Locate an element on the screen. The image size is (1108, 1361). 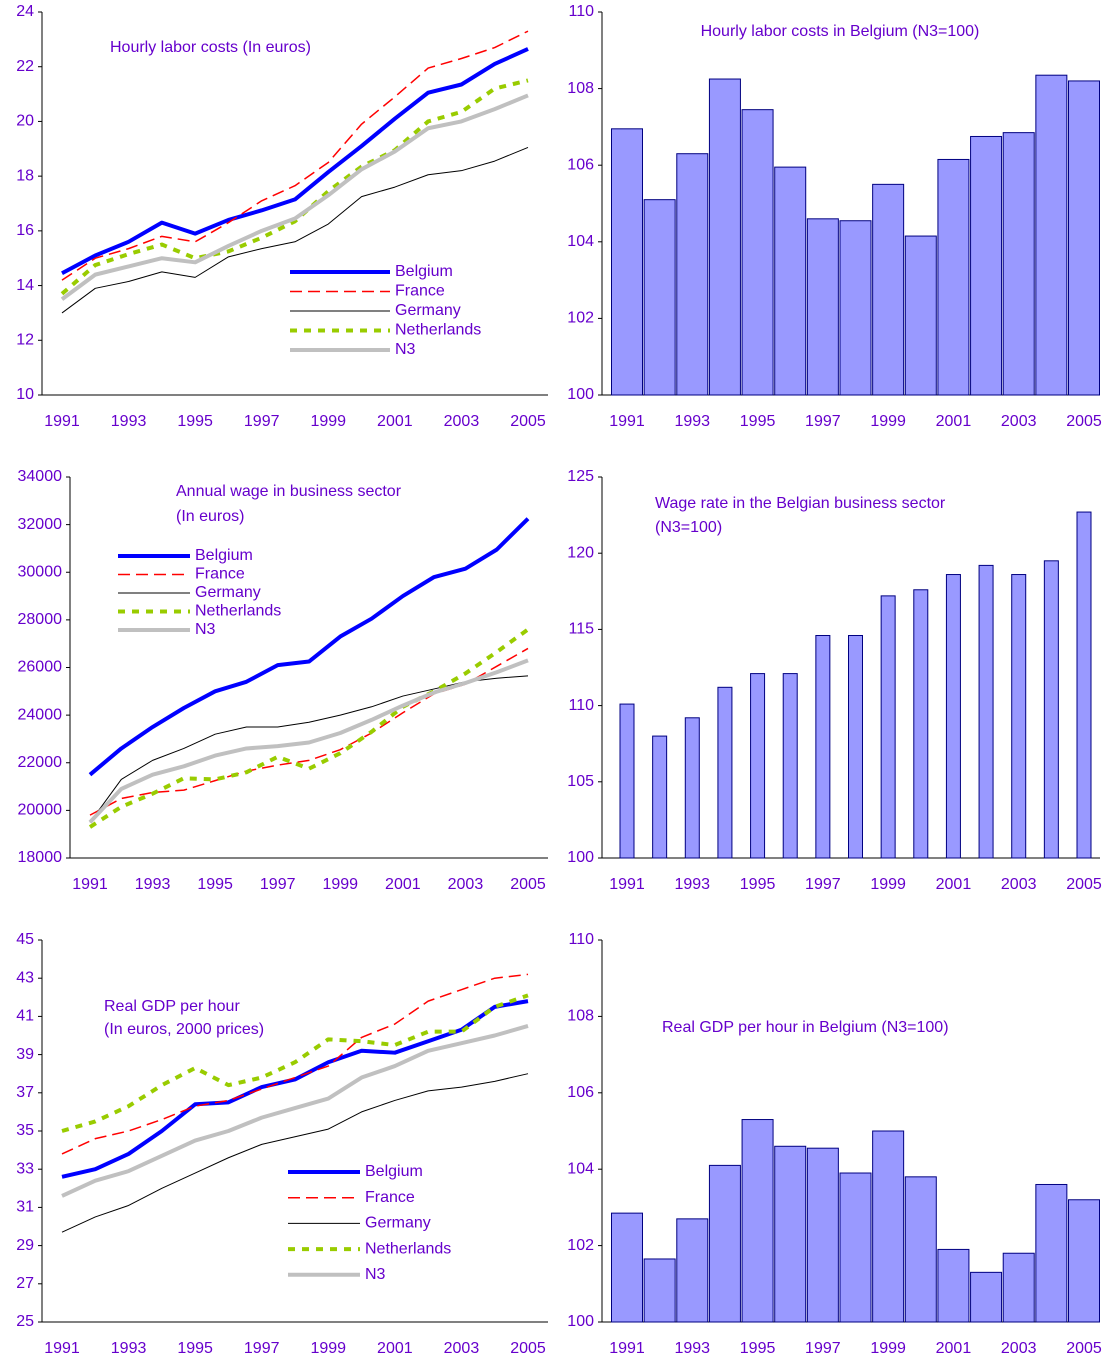
legend-label: Netherlands is located at coordinates (438, 330).